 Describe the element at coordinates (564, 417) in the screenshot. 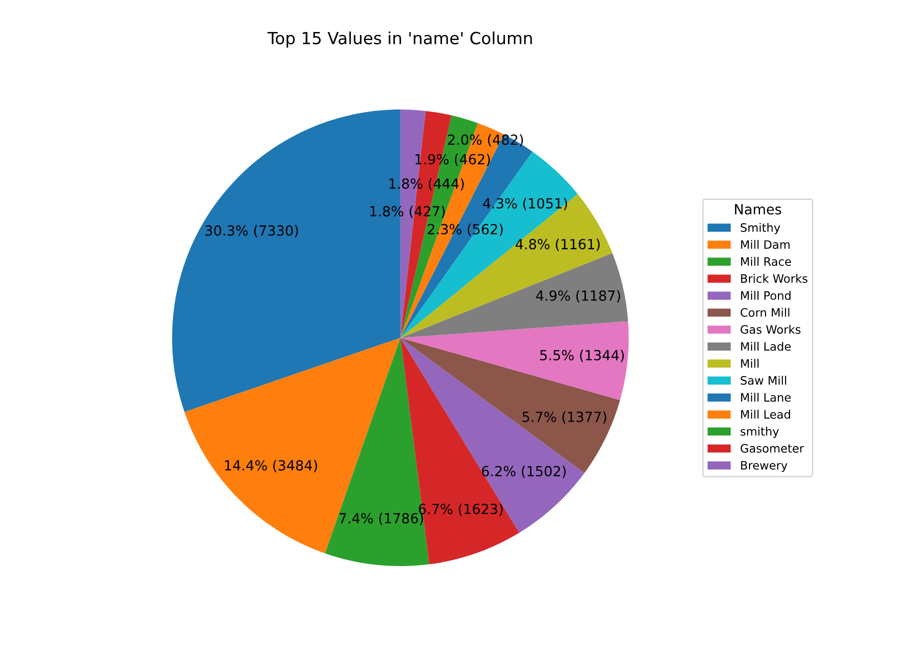

I see `data-label: 5.7% (1377)` at that location.